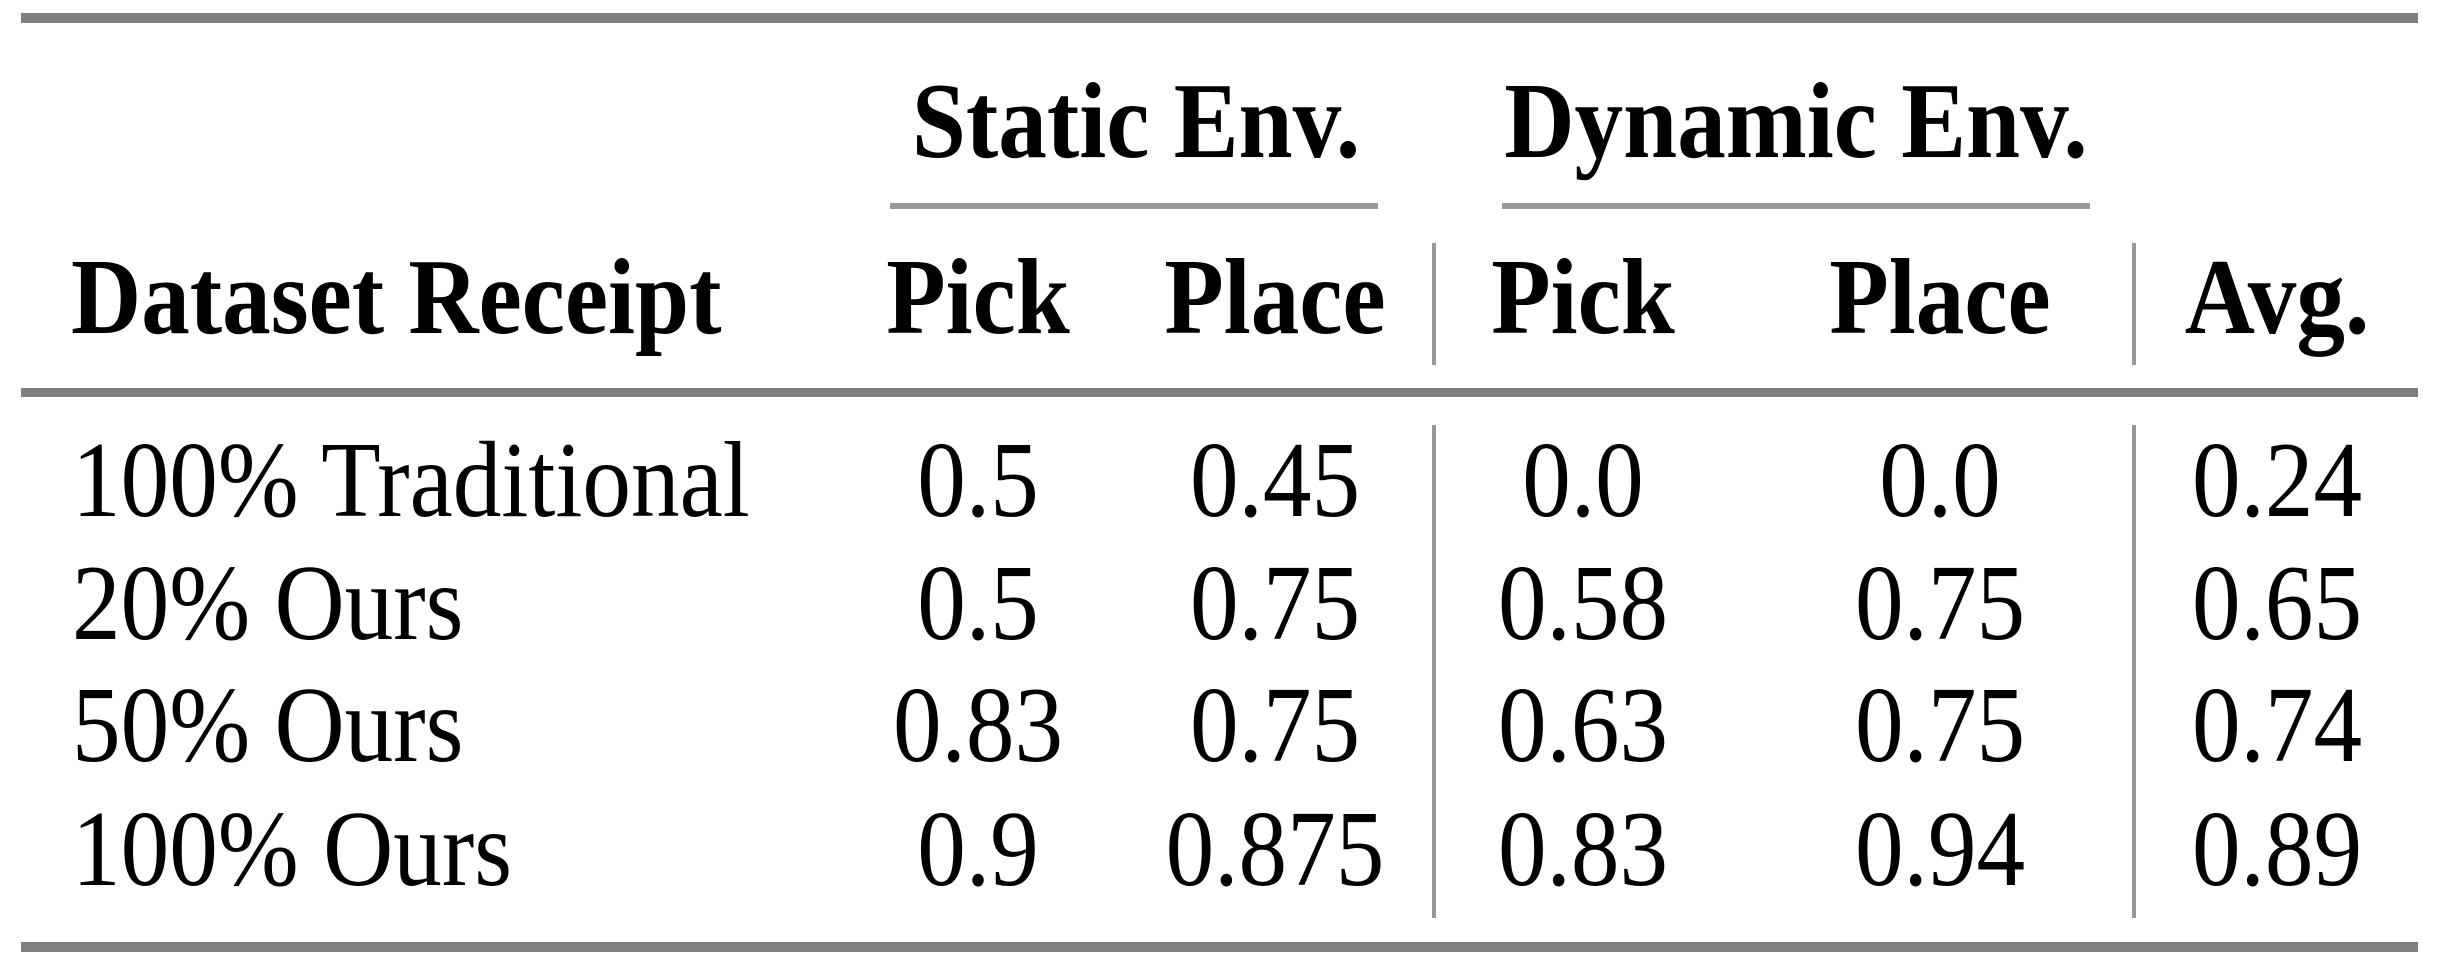 This screenshot has width=2440, height=966. What do you see at coordinates (411, 480) in the screenshot?
I see `row-label: 100% Traditional` at bounding box center [411, 480].